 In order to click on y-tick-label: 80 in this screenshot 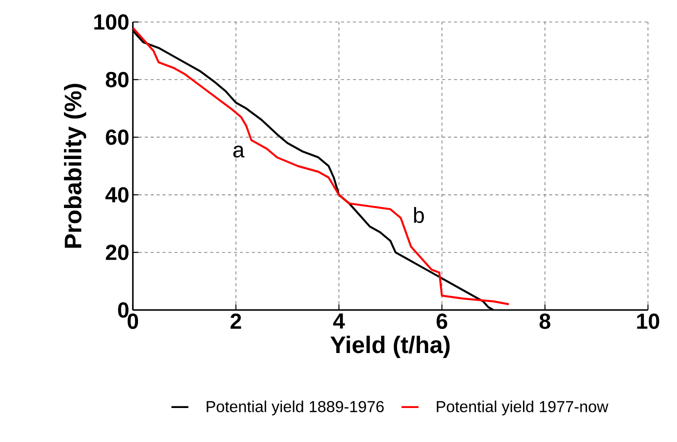, I will do `click(117, 80)`.